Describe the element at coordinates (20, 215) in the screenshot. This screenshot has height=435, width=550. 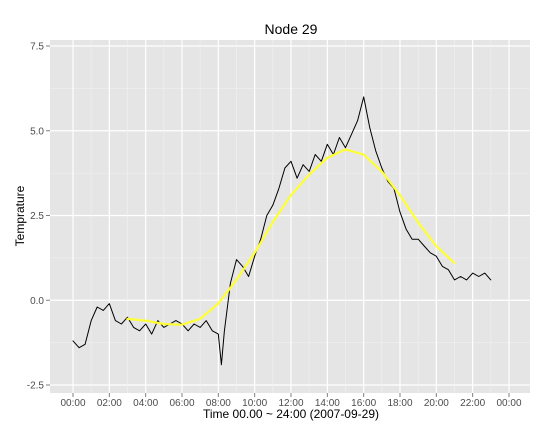
I see `y-axis-title: Temprature` at that location.